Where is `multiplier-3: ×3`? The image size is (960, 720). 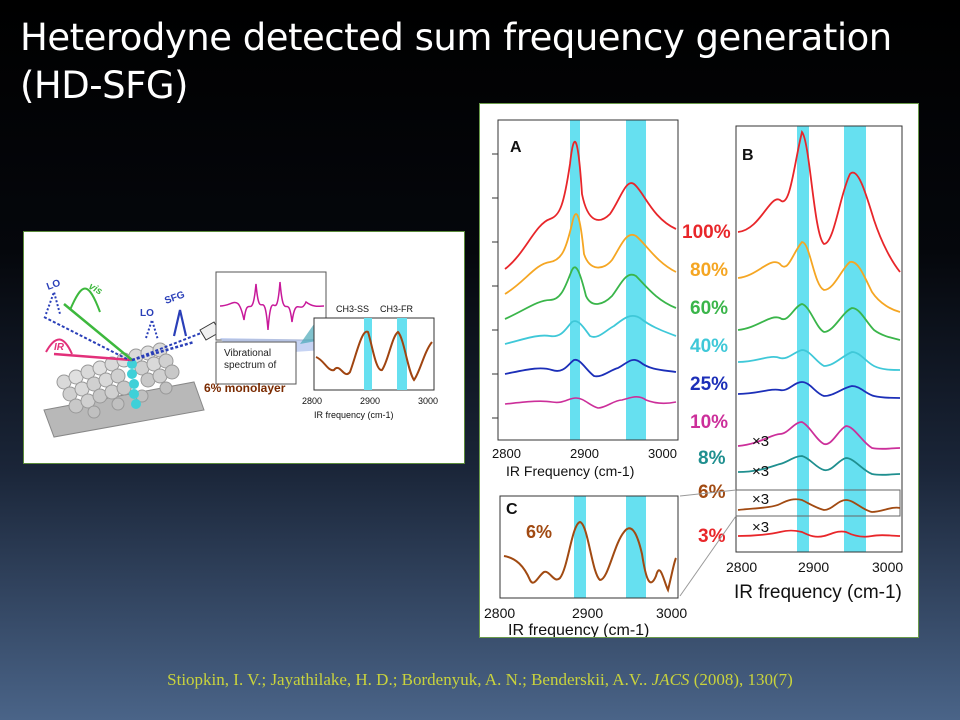
multiplier-3: ×3 is located at coordinates (760, 527).